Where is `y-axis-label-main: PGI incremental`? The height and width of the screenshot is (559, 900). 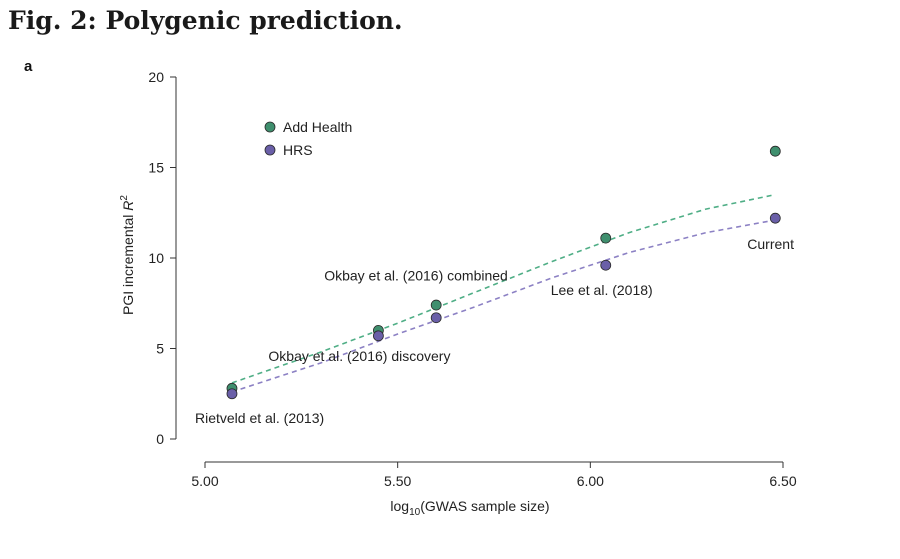 y-axis-label-main: PGI incremental is located at coordinates (128, 263).